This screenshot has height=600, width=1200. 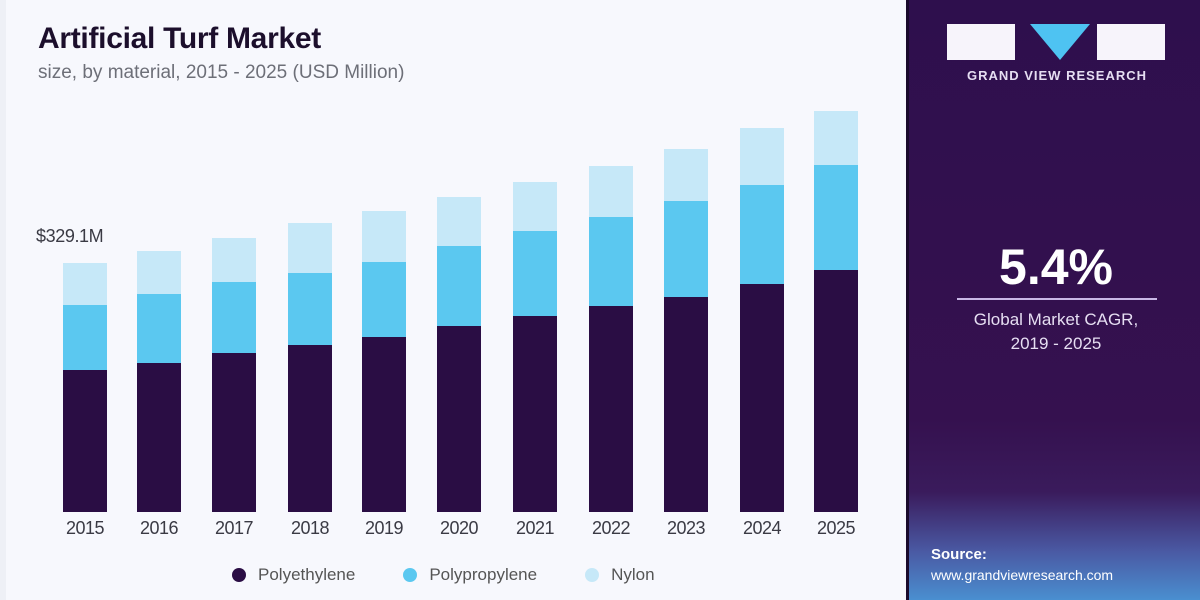 What do you see at coordinates (981, 42) in the screenshot?
I see `logo-left-box-icon` at bounding box center [981, 42].